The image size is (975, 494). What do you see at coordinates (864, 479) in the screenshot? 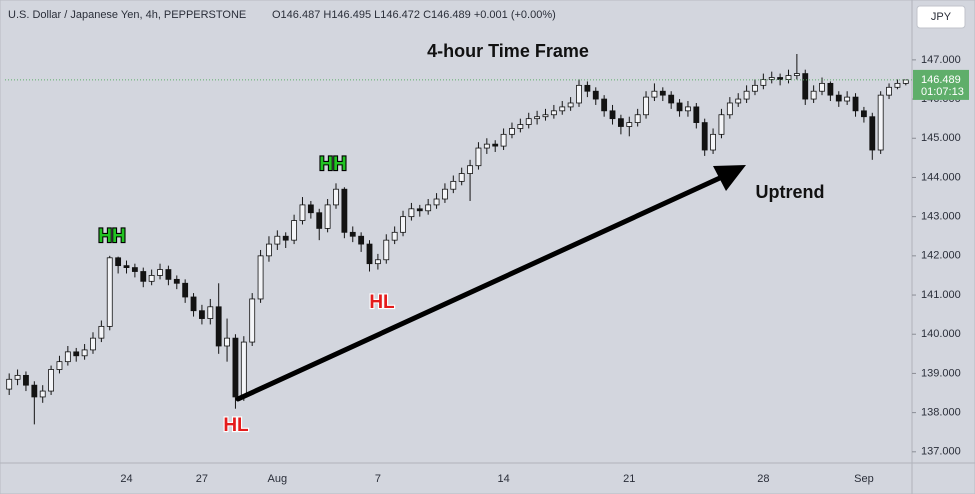
I see `x-tick-label: Sep` at bounding box center [864, 479].